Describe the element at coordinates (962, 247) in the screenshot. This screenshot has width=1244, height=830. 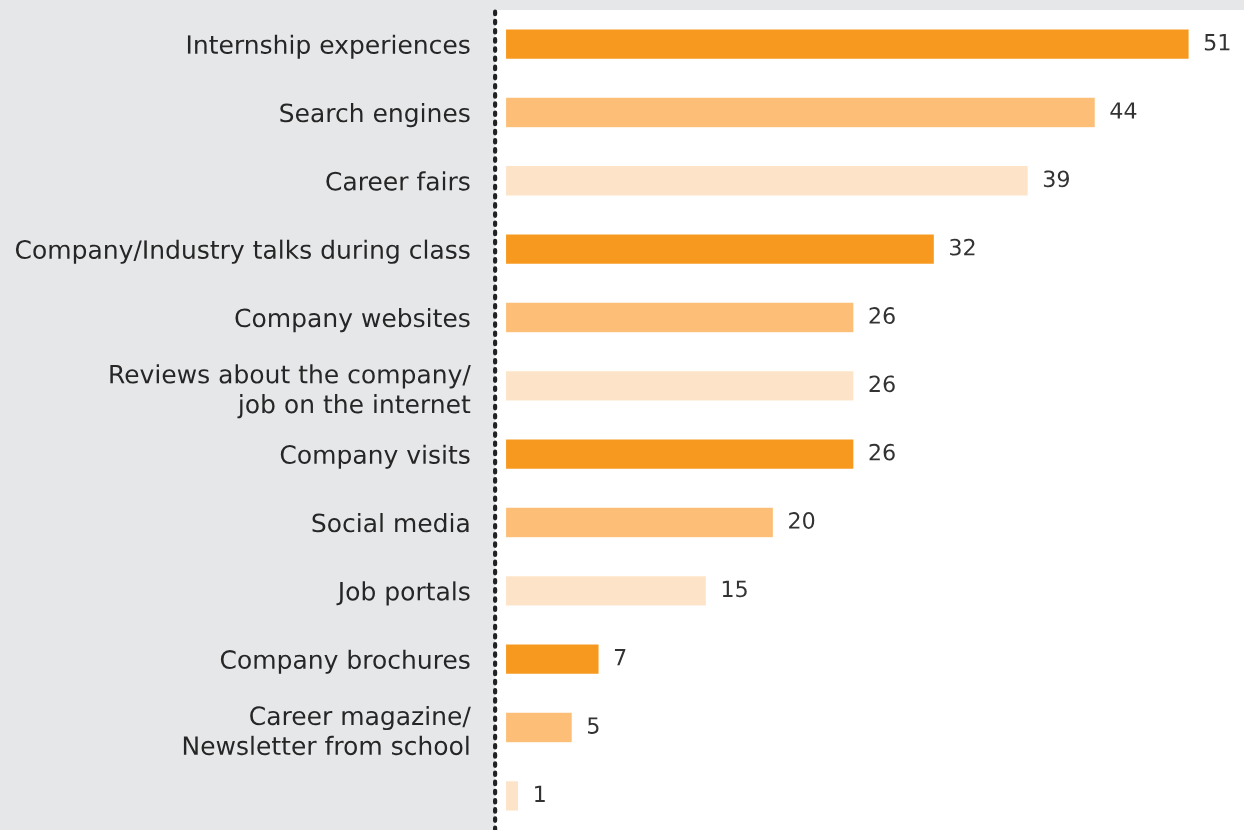
I see `data-label: 32` at that location.